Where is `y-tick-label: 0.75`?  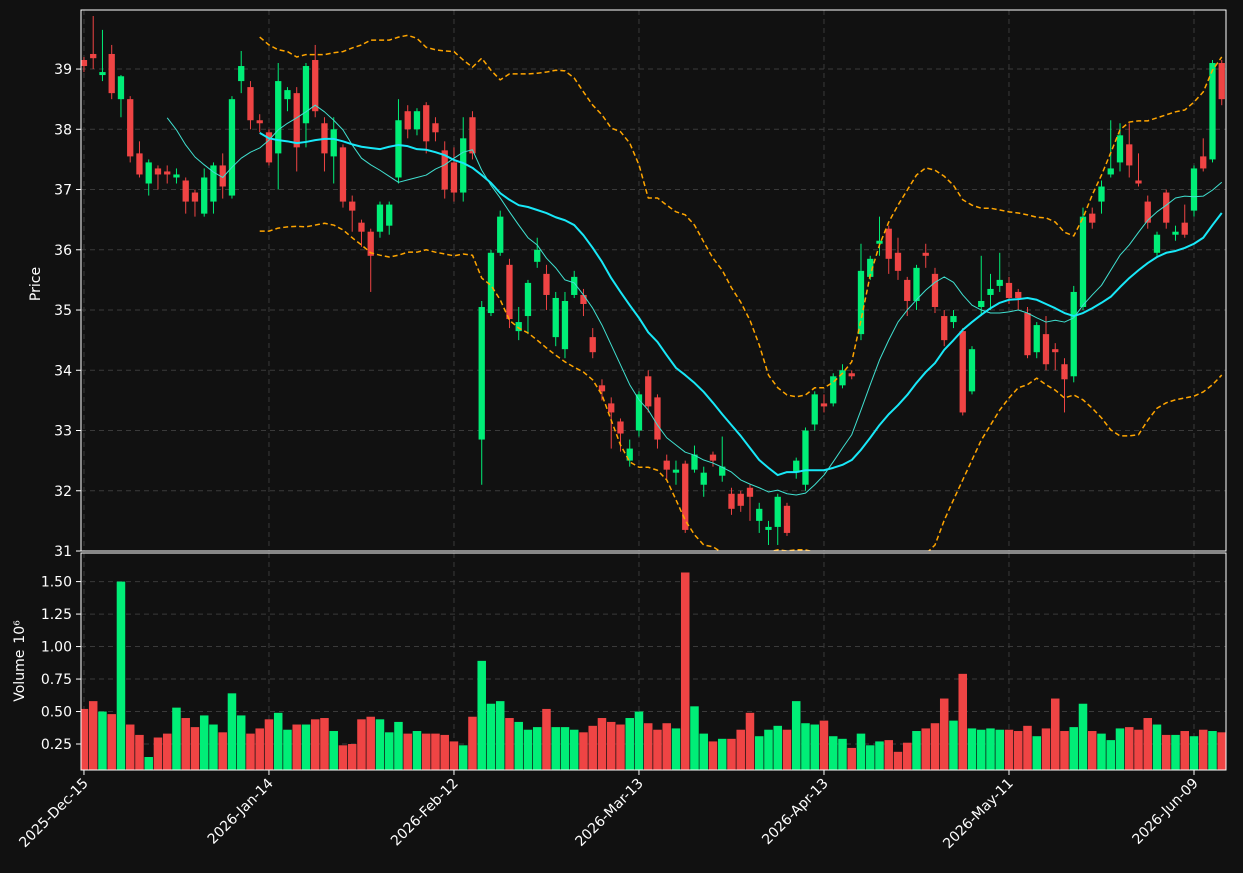
y-tick-label: 0.75 is located at coordinates (56, 680).